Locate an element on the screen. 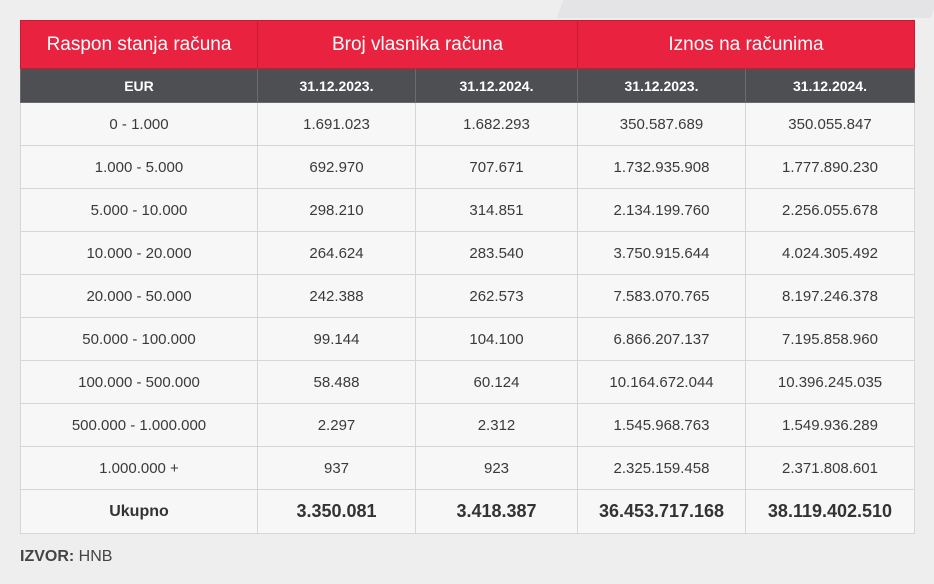 Image resolution: width=934 pixels, height=584 pixels. background-shape is located at coordinates (745, 9).